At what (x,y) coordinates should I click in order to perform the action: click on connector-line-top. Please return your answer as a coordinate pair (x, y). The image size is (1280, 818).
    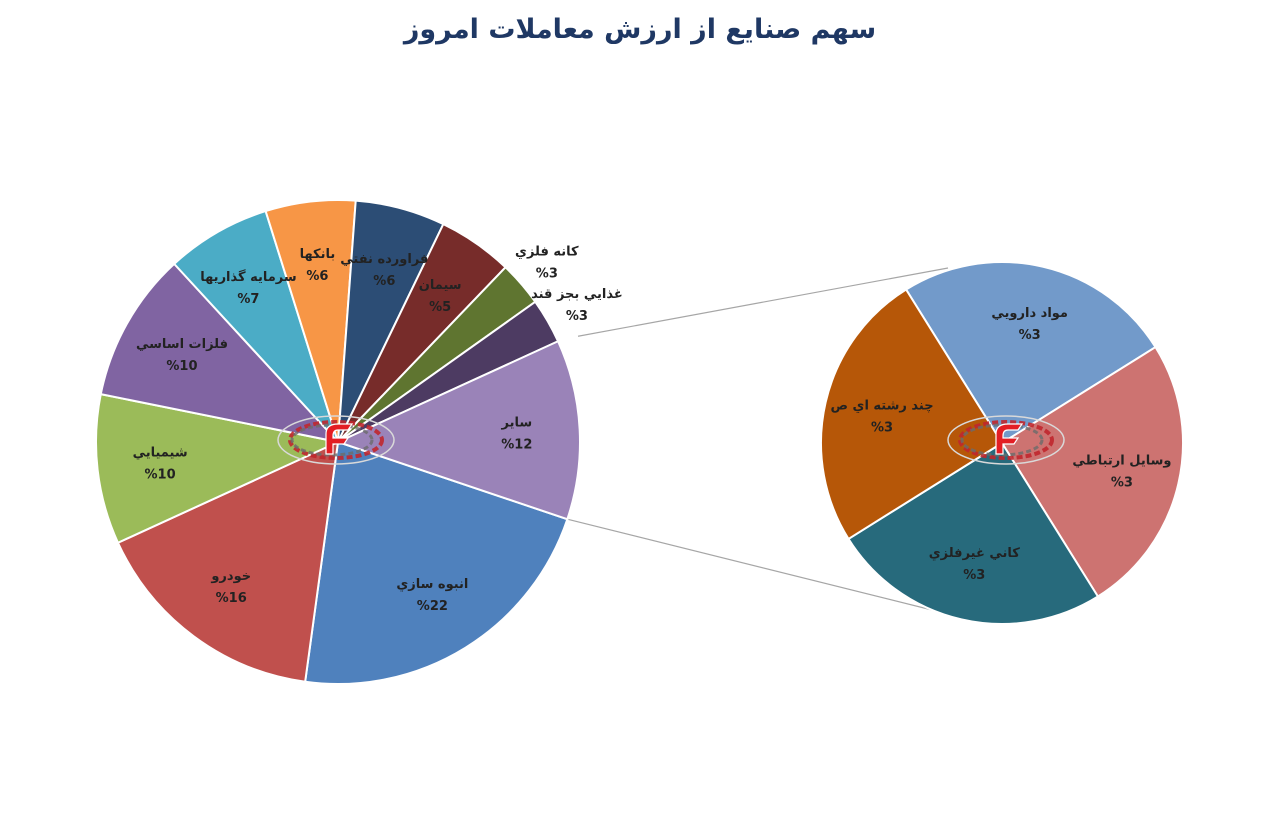
    Looking at the image, I should click on (763, 302).